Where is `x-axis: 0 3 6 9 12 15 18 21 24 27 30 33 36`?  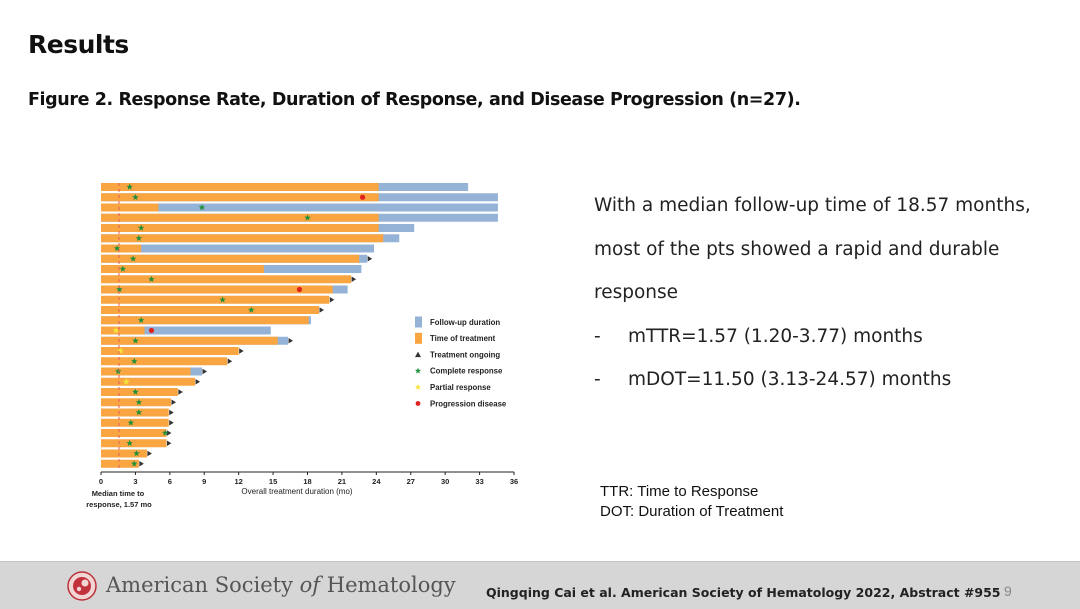
x-axis: 0 3 6 9 12 15 18 21 24 27 30 33 36 is located at coordinates (308, 478).